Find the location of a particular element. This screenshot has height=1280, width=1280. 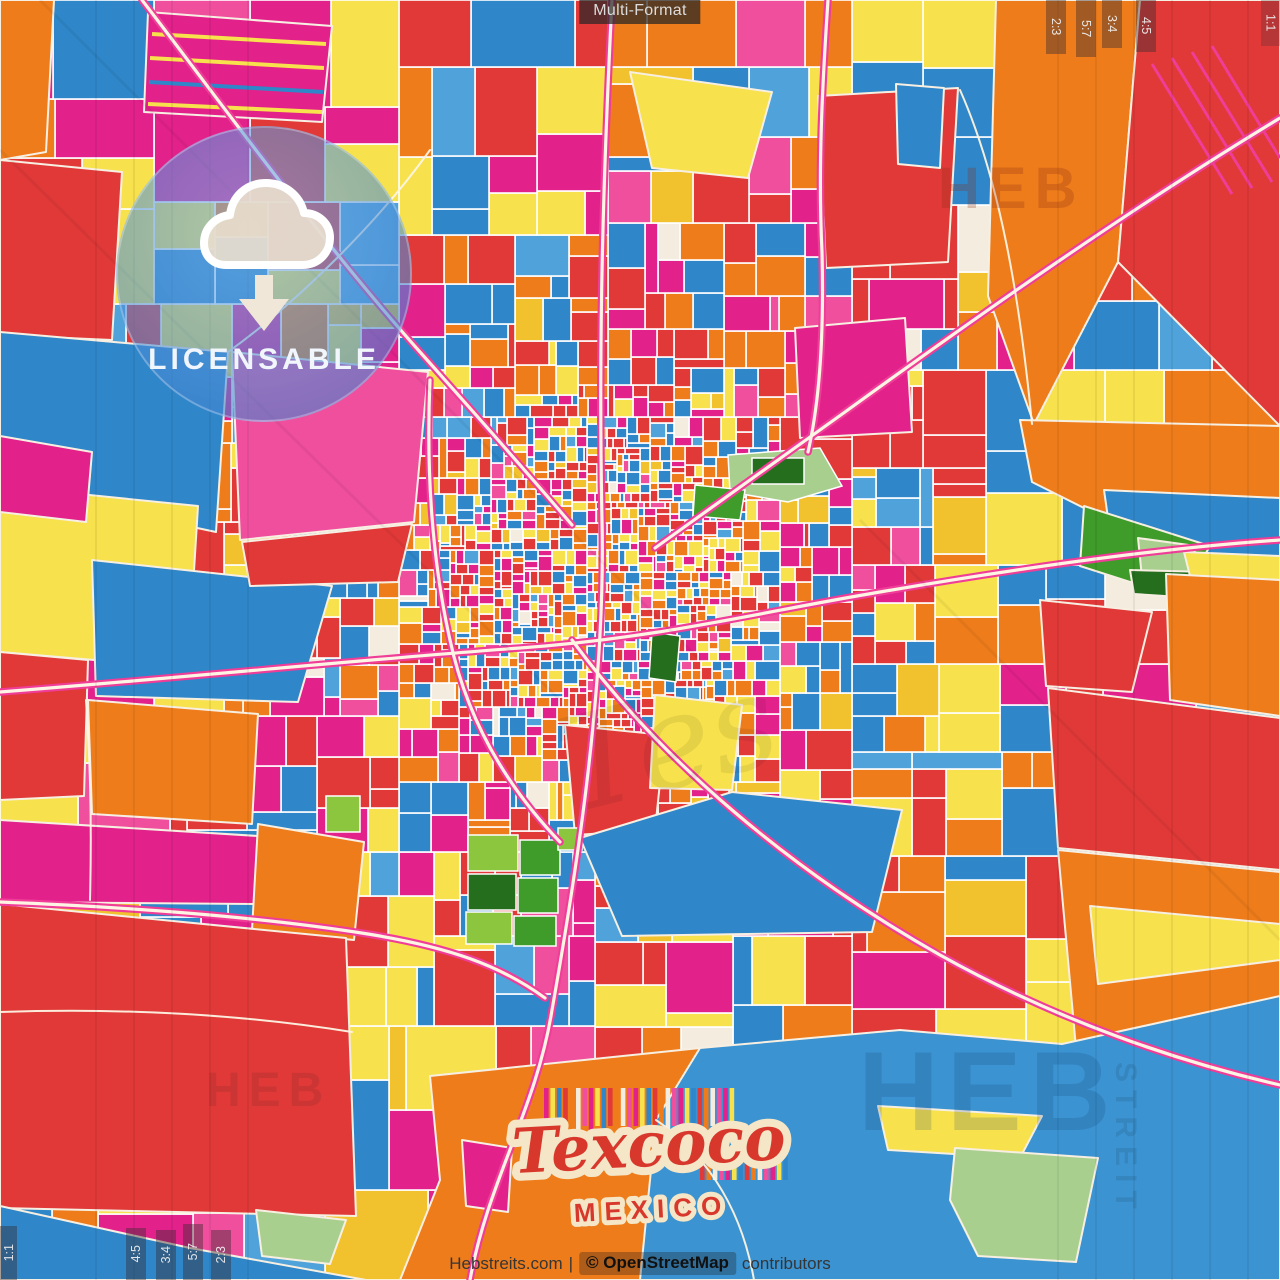

crop-mark-top-4-5: 4:5 is located at coordinates (1146, 26).